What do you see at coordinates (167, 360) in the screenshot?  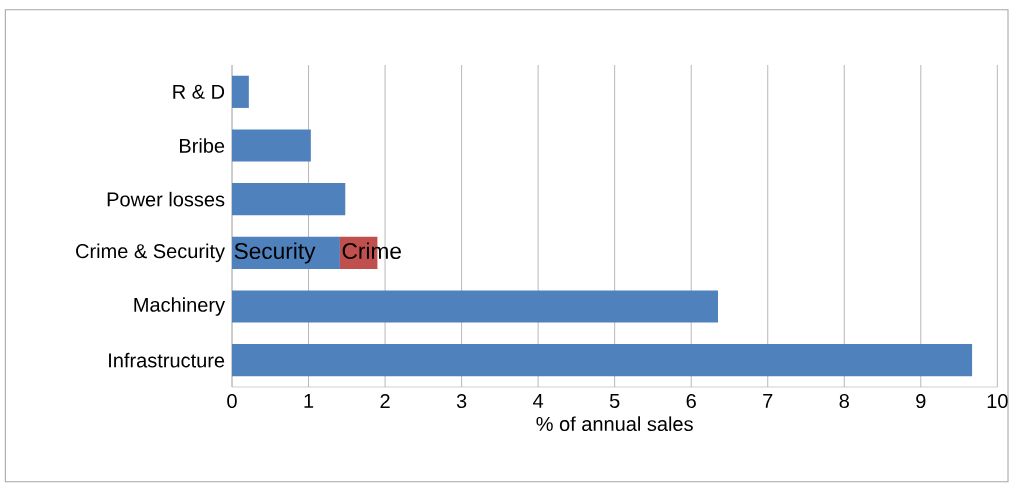 I see `y-tick-label: Infrastructure` at bounding box center [167, 360].